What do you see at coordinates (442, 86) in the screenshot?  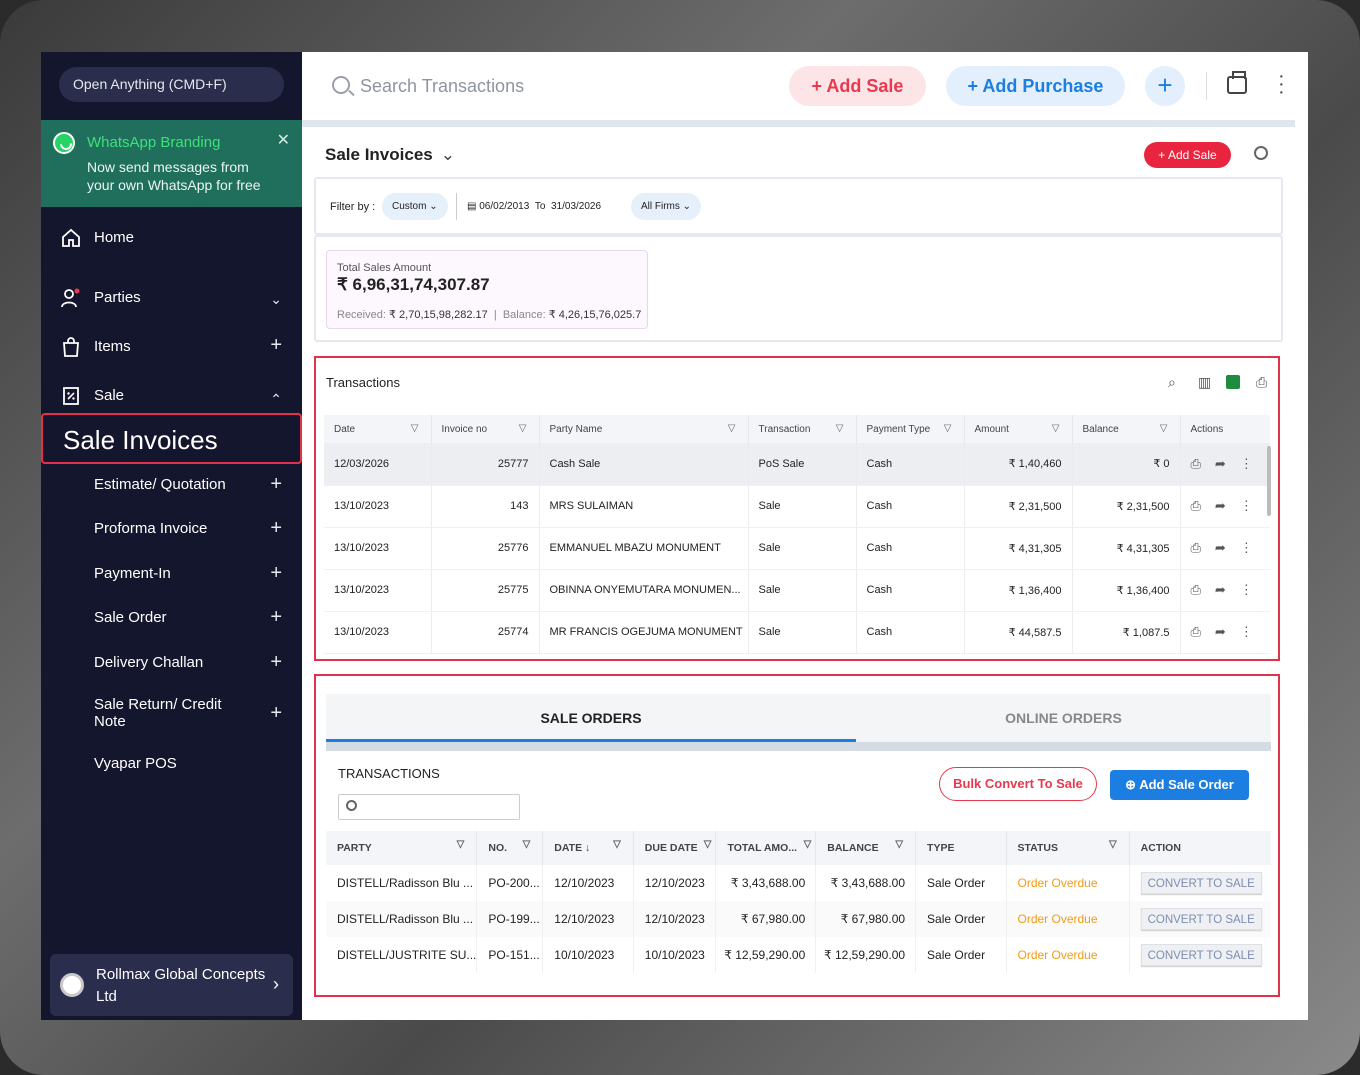 I see `search-transactions-input: Search Transactions` at bounding box center [442, 86].